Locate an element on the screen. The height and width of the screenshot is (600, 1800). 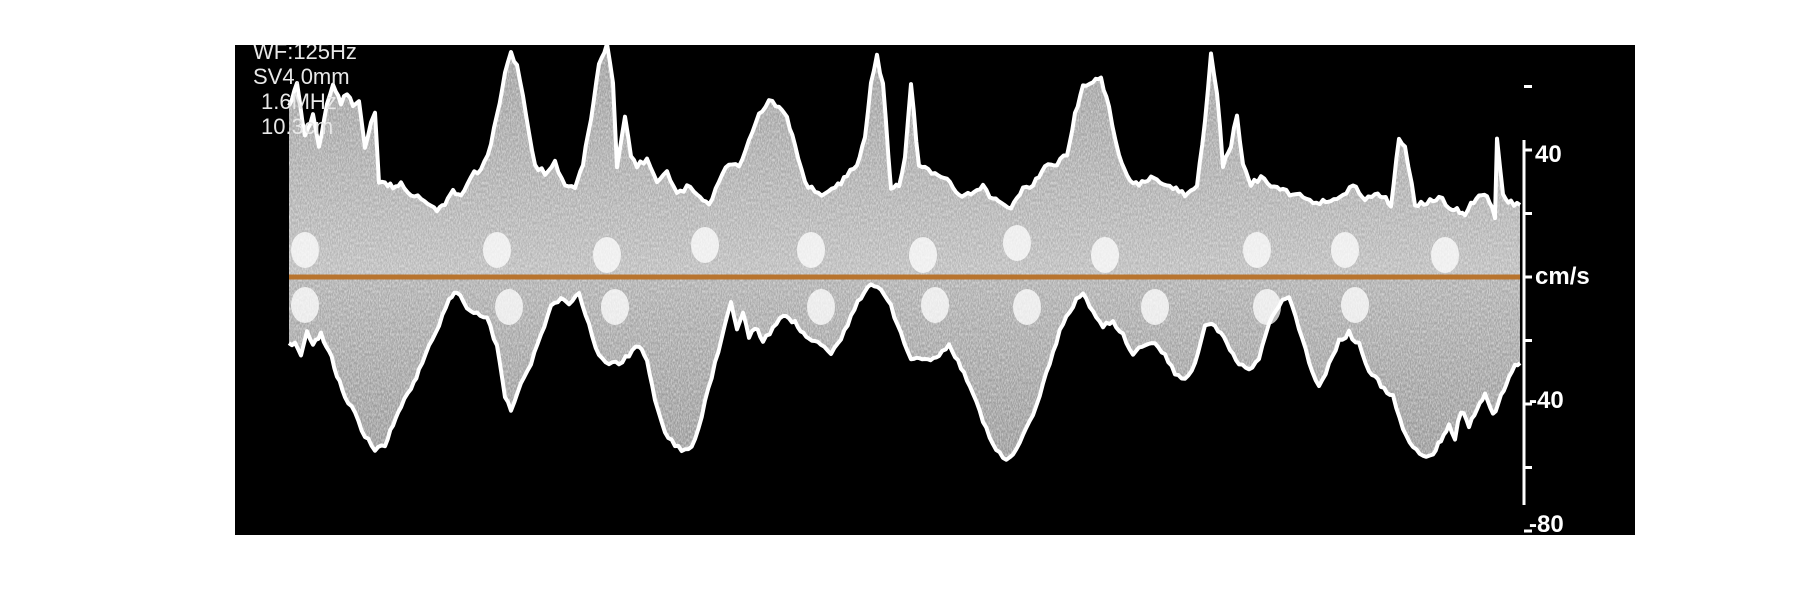
signal-bright-spots is located at coordinates (875, 275).